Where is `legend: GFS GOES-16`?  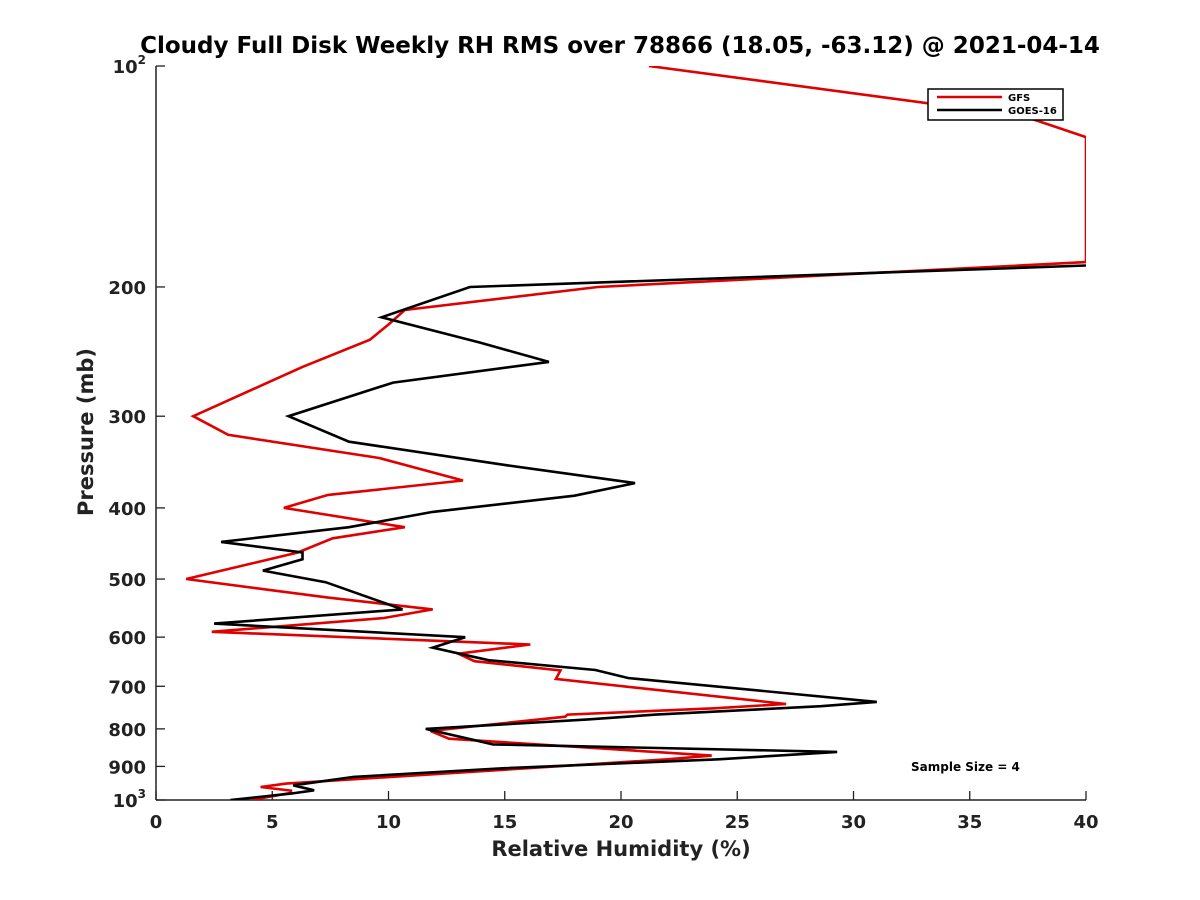
legend: GFS GOES-16 is located at coordinates (995, 104).